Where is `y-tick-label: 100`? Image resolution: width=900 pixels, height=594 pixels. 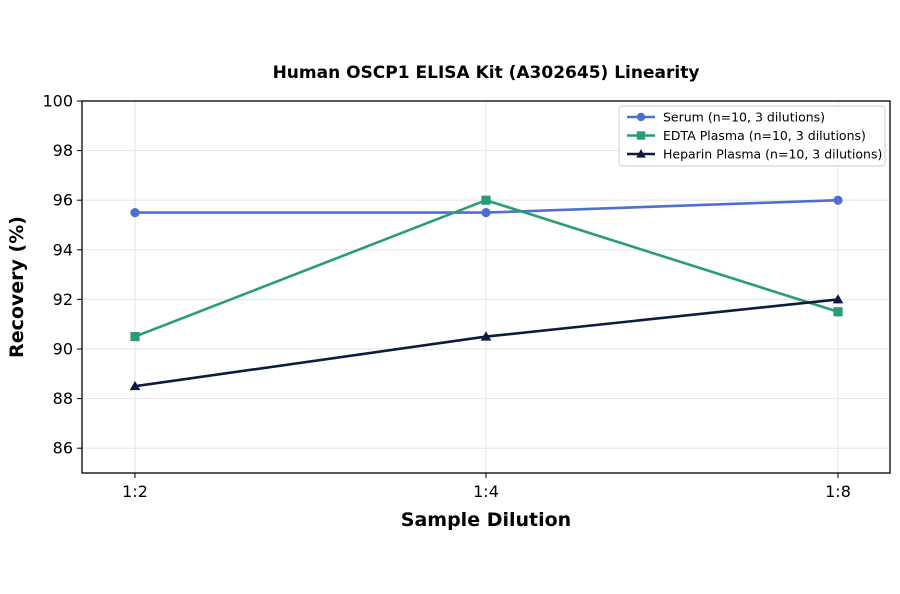 y-tick-label: 100 is located at coordinates (57, 101).